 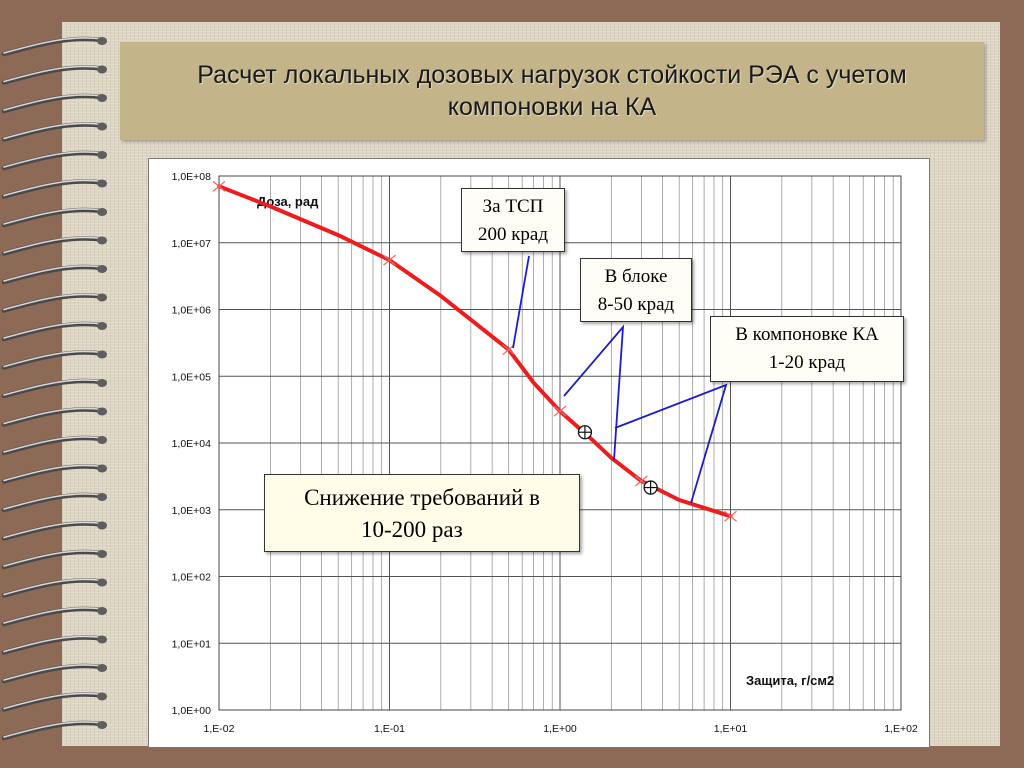 I want to click on x-axis-label: Защита, г/см2, so click(x=790, y=680).